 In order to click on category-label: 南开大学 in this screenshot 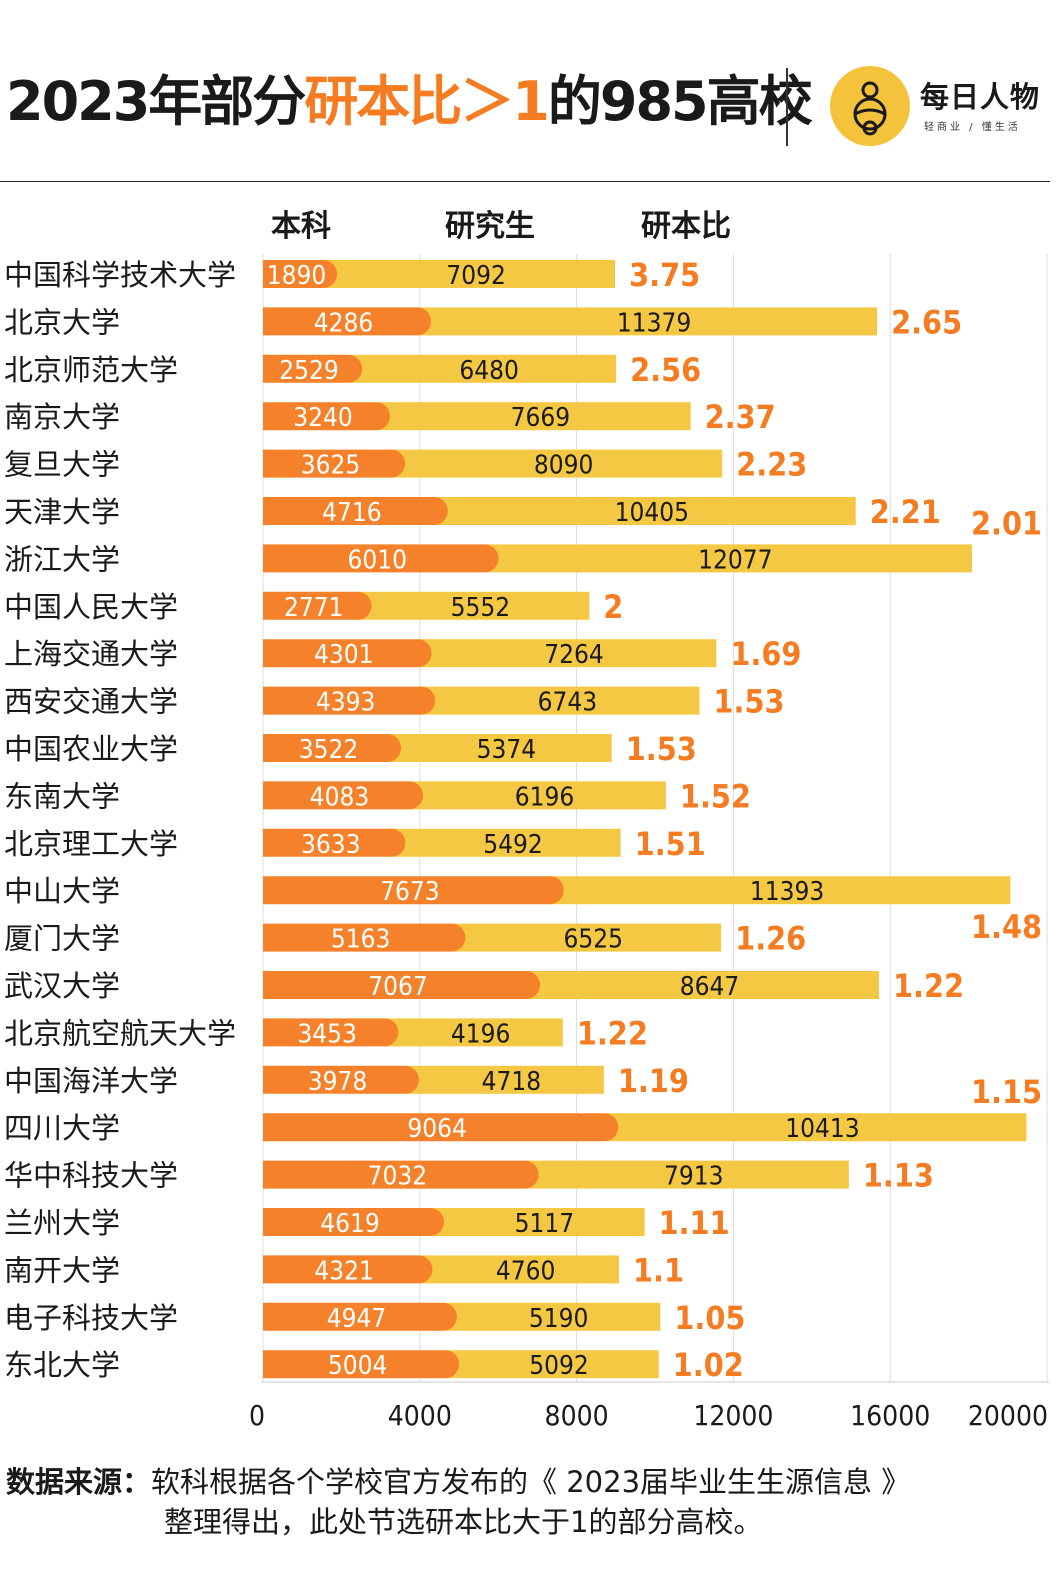, I will do `click(62, 1270)`.